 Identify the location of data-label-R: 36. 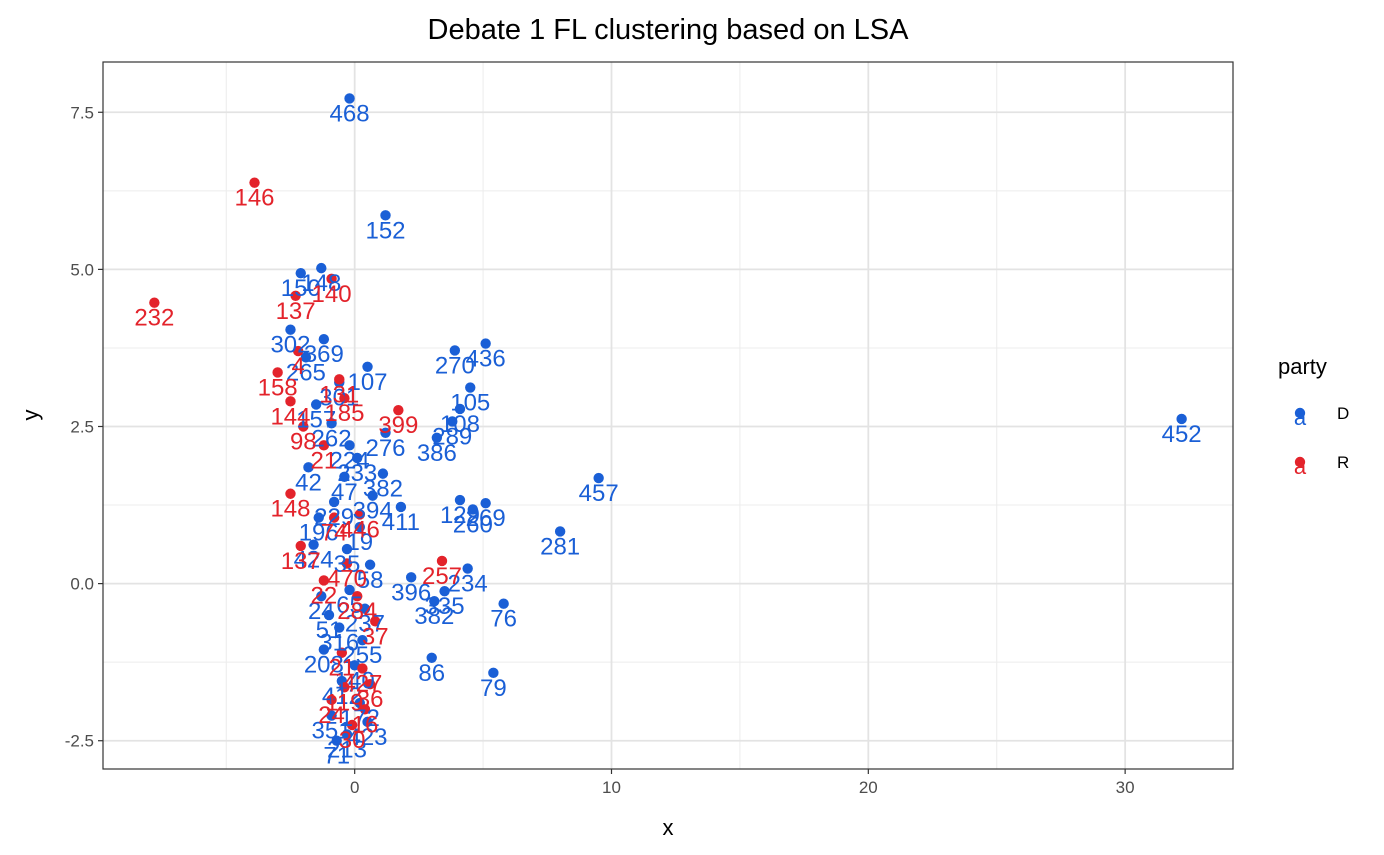
(370, 699).